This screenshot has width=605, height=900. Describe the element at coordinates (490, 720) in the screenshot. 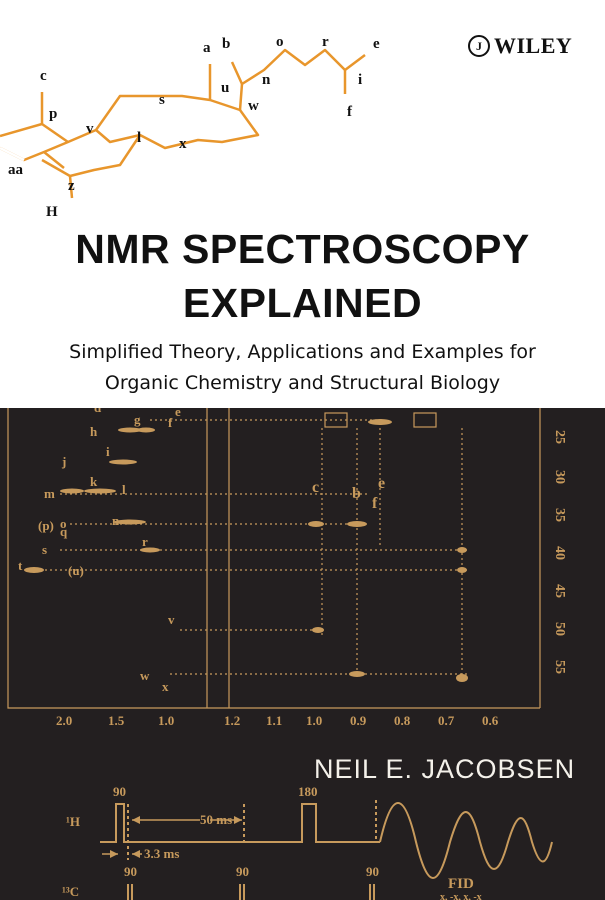

I see `x-tick-label: 0.6` at that location.